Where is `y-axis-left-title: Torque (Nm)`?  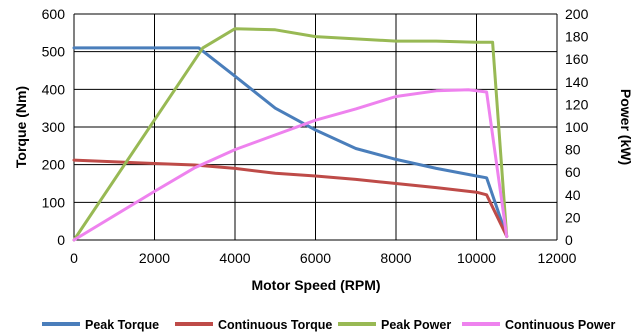
y-axis-left-title: Torque (Nm) is located at coordinates (21, 127).